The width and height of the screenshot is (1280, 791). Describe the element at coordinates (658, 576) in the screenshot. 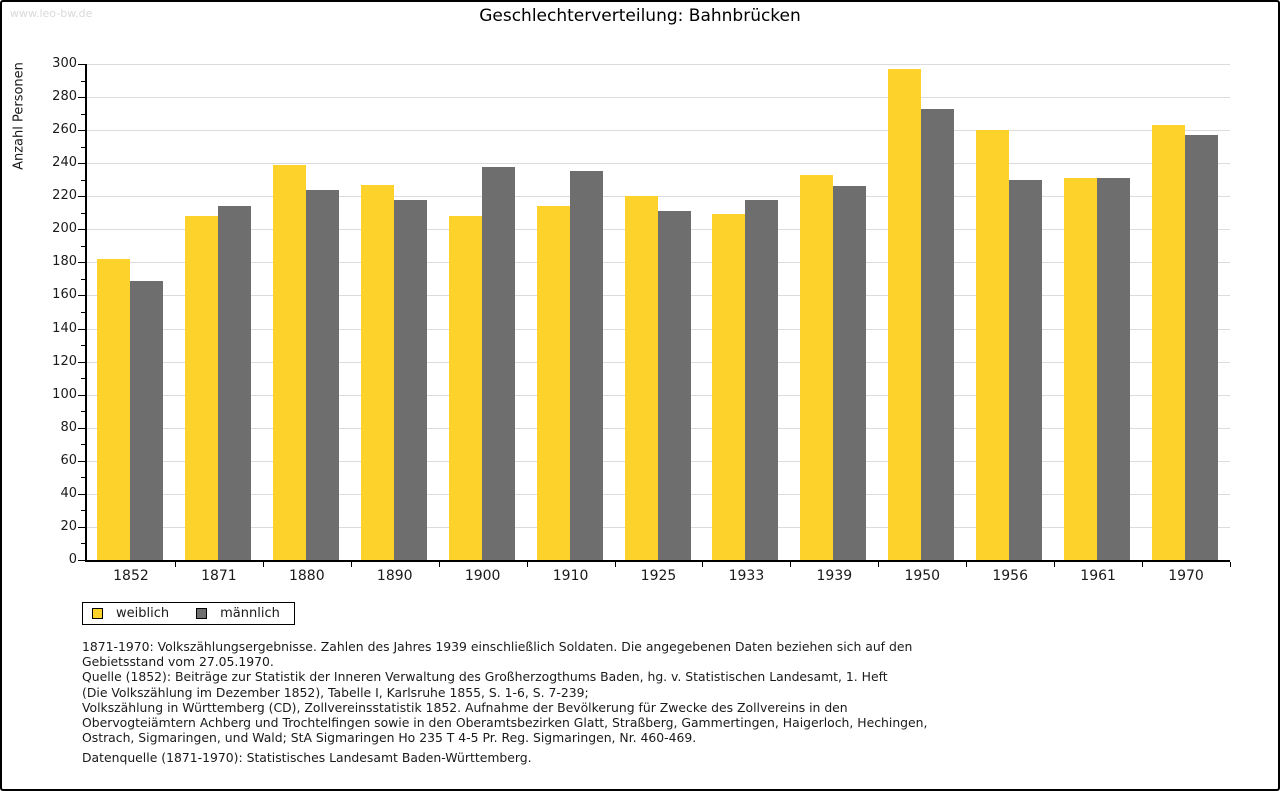

I see `x-tick-label-1925: 1925` at that location.